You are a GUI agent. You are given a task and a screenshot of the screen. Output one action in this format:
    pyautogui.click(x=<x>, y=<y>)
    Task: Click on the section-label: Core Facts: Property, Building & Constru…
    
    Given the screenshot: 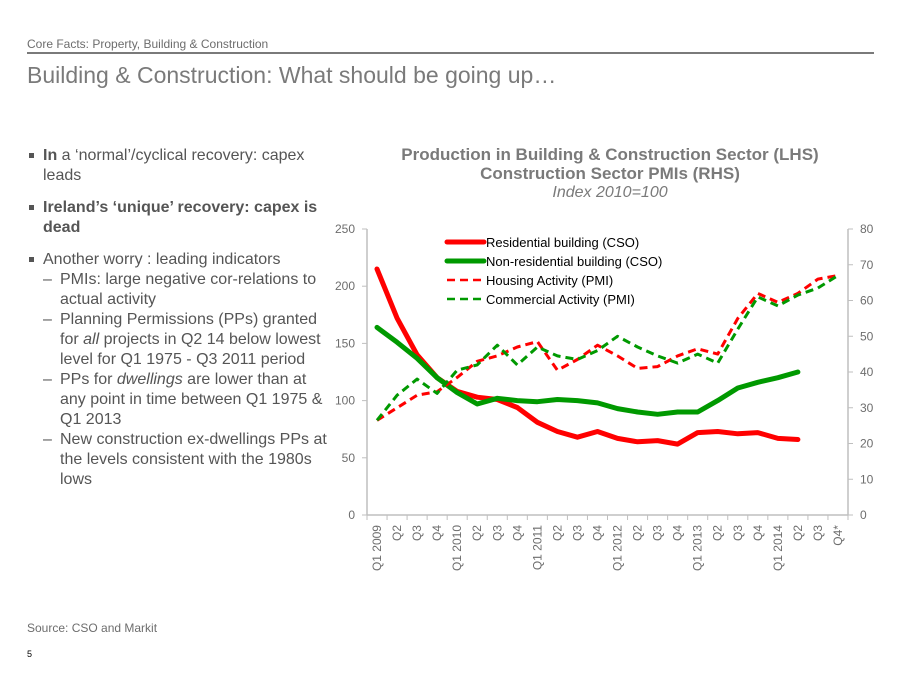 What is the action you would take?
    pyautogui.click(x=148, y=44)
    